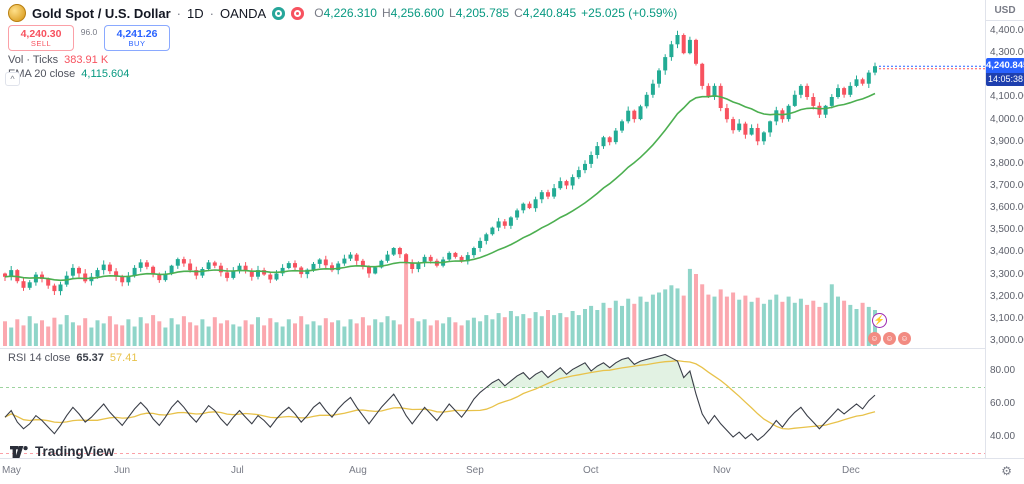  What do you see at coordinates (1007, 141) in the screenshot?
I see `price-axis-label: 3,900.000` at bounding box center [1007, 141].